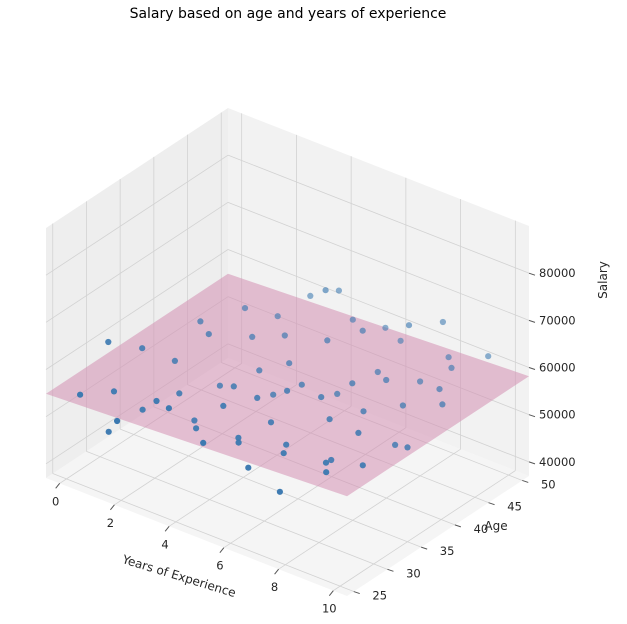 Image resolution: width=627 pixels, height=624 pixels. Describe the element at coordinates (514, 507) in the screenshot. I see `y-tick-label: 45` at that location.